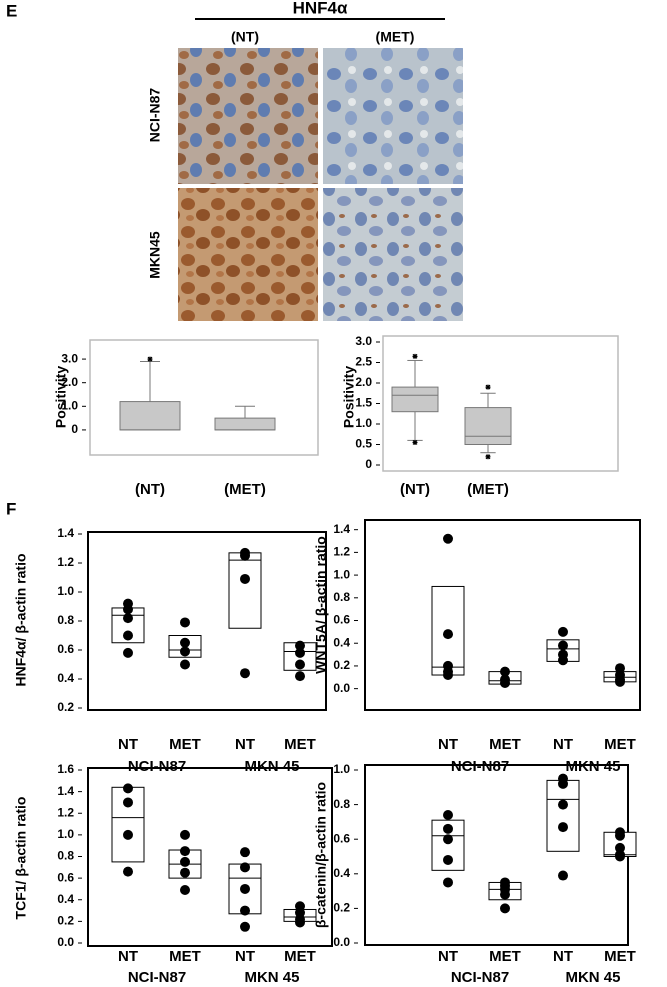 This screenshot has height=987, width=667. Describe the element at coordinates (69, 358) in the screenshot. I see `y-tick-label: 3.0` at that location.